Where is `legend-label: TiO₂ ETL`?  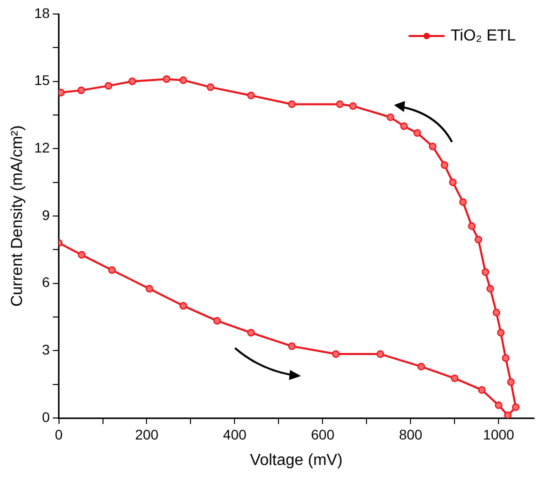 legend-label: TiO₂ ETL is located at coordinates (483, 35).